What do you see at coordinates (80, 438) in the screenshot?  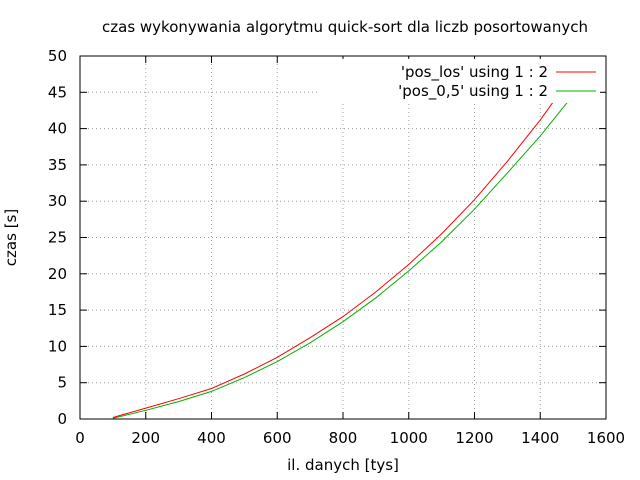 I see `x-tick-label: 0` at bounding box center [80, 438].